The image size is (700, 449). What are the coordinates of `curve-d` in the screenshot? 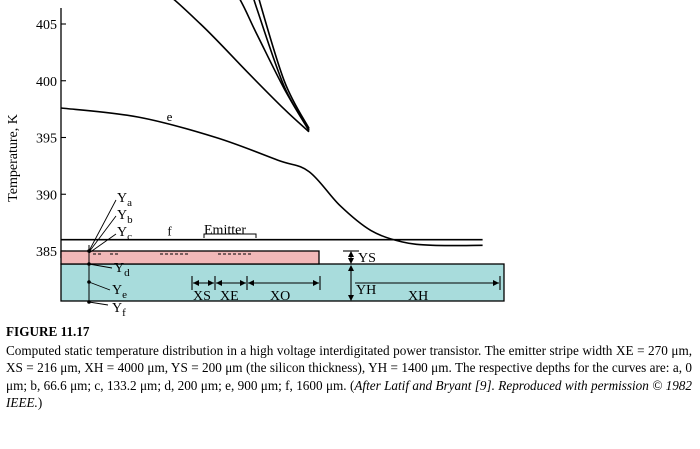 It's located at (241, 66).